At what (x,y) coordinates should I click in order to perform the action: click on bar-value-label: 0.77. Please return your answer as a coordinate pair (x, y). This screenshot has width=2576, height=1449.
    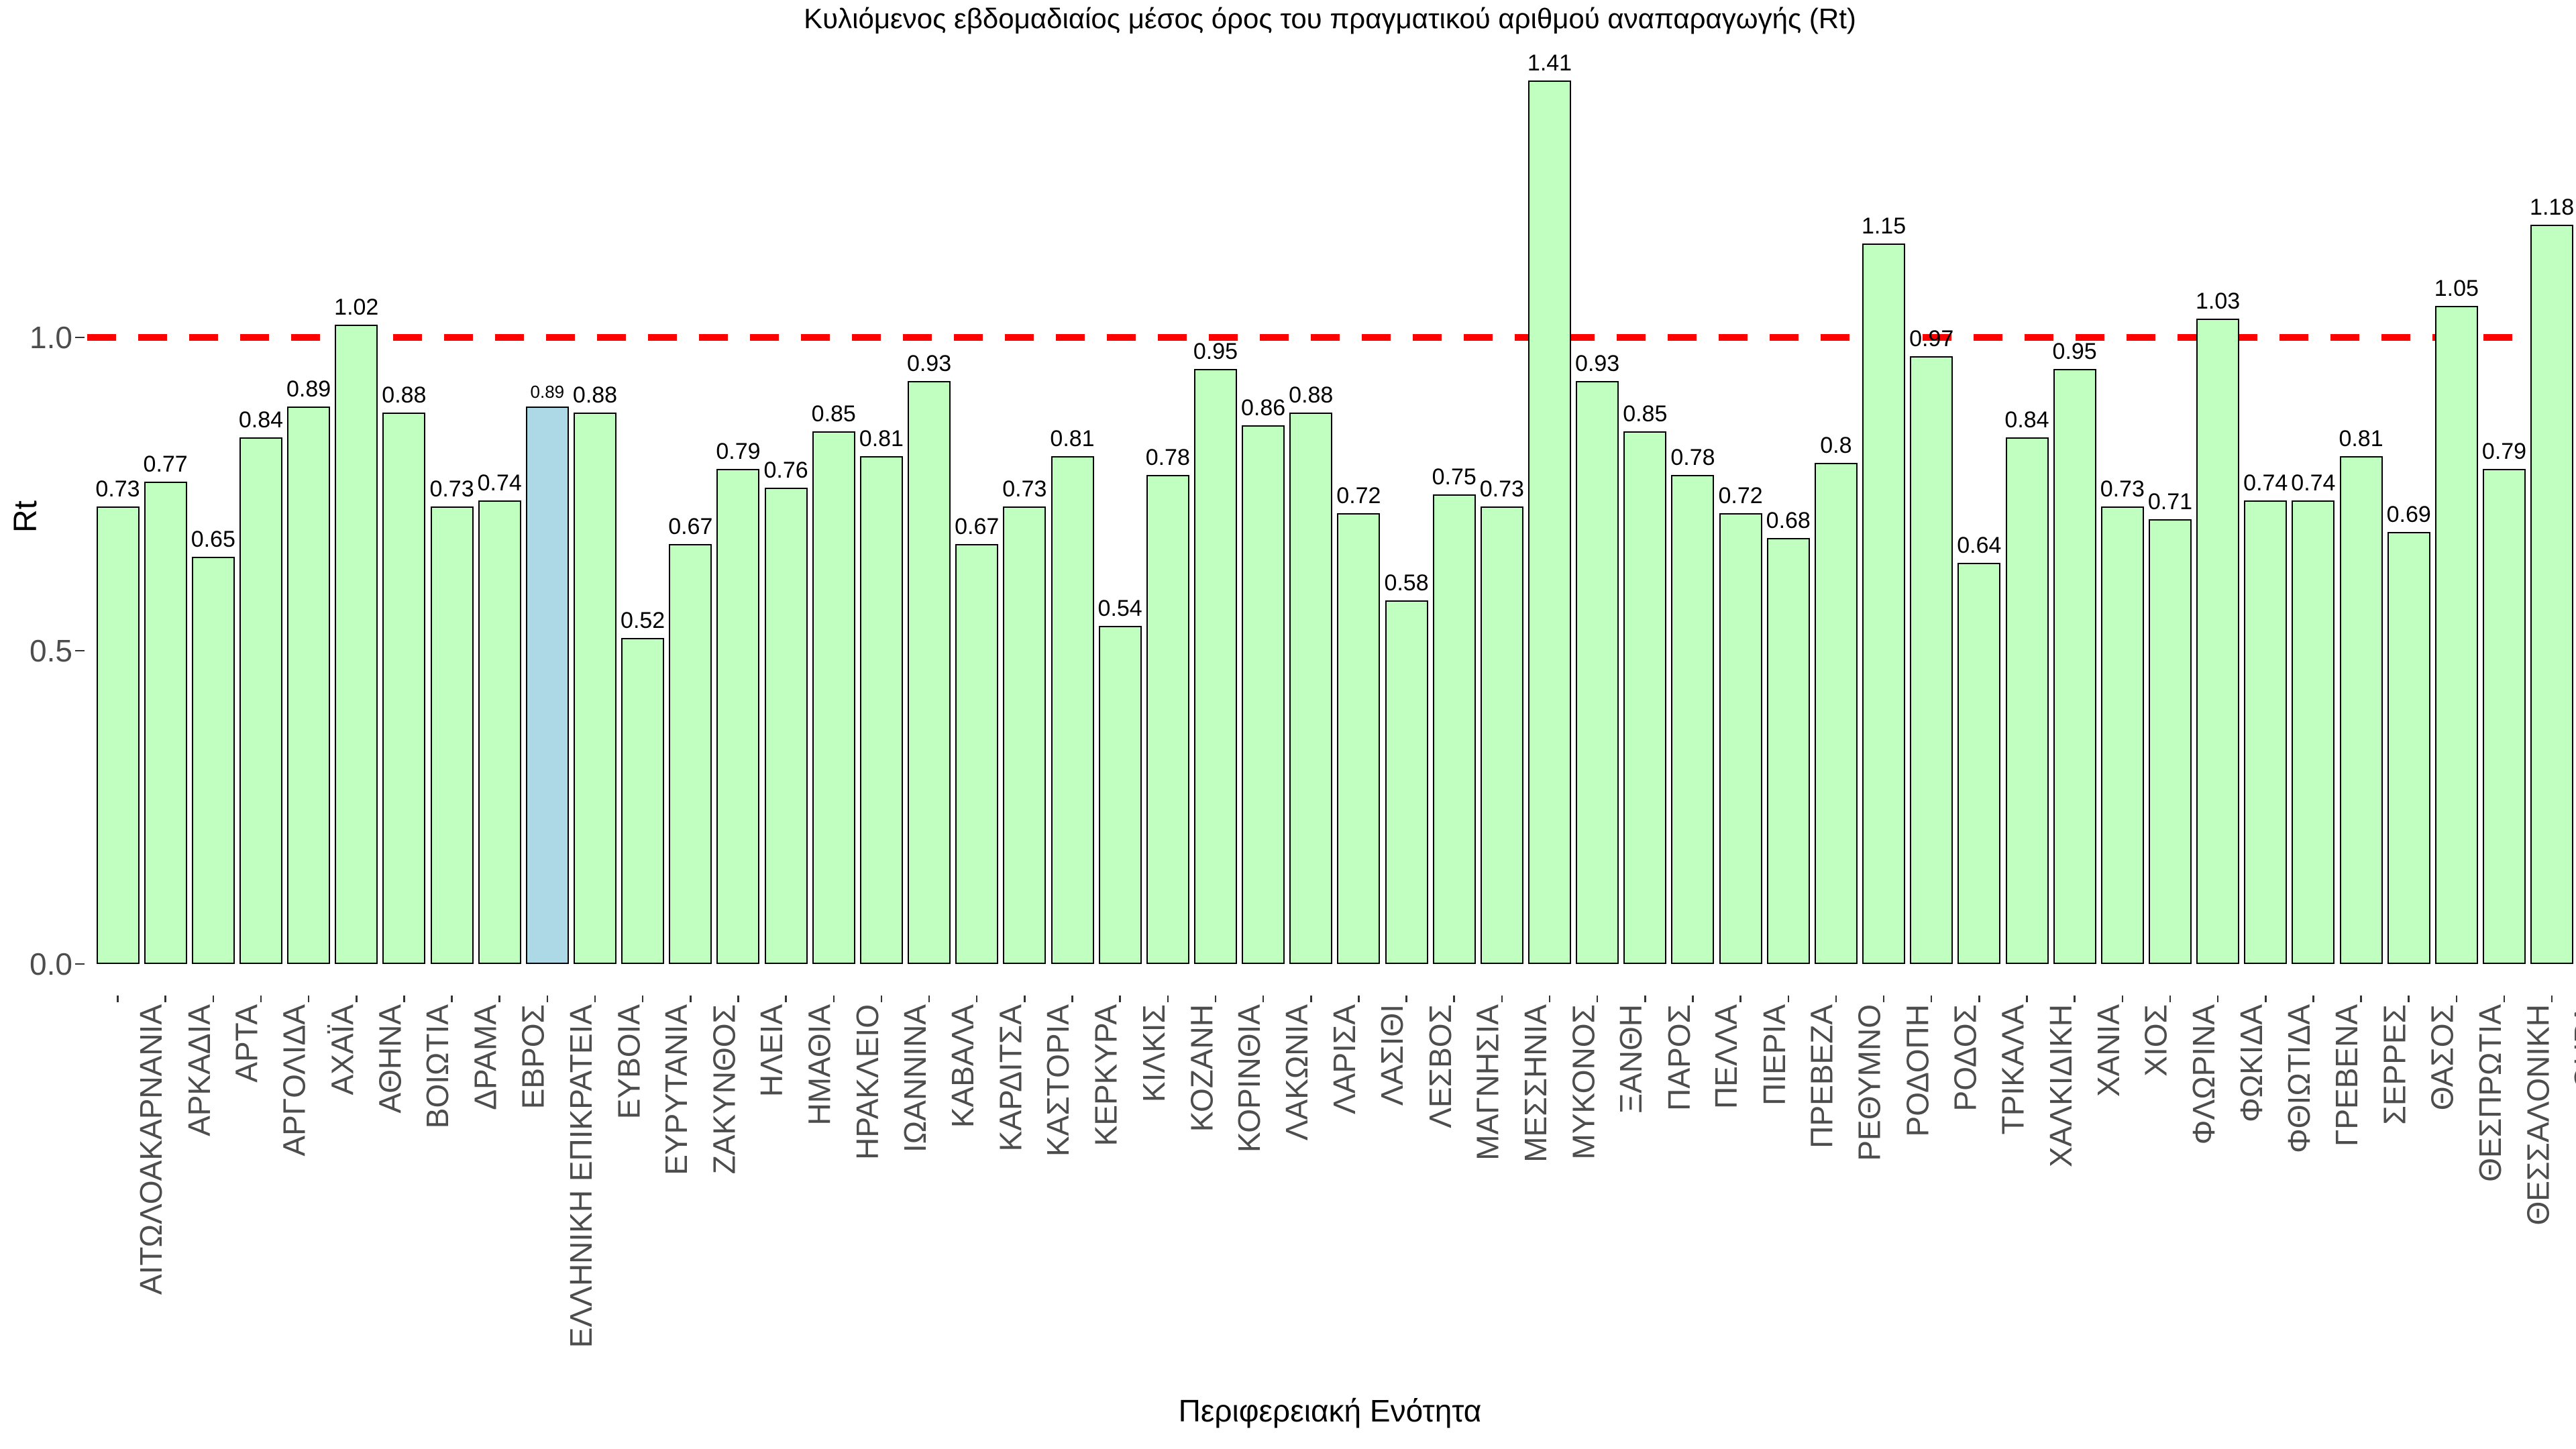
    Looking at the image, I should click on (165, 464).